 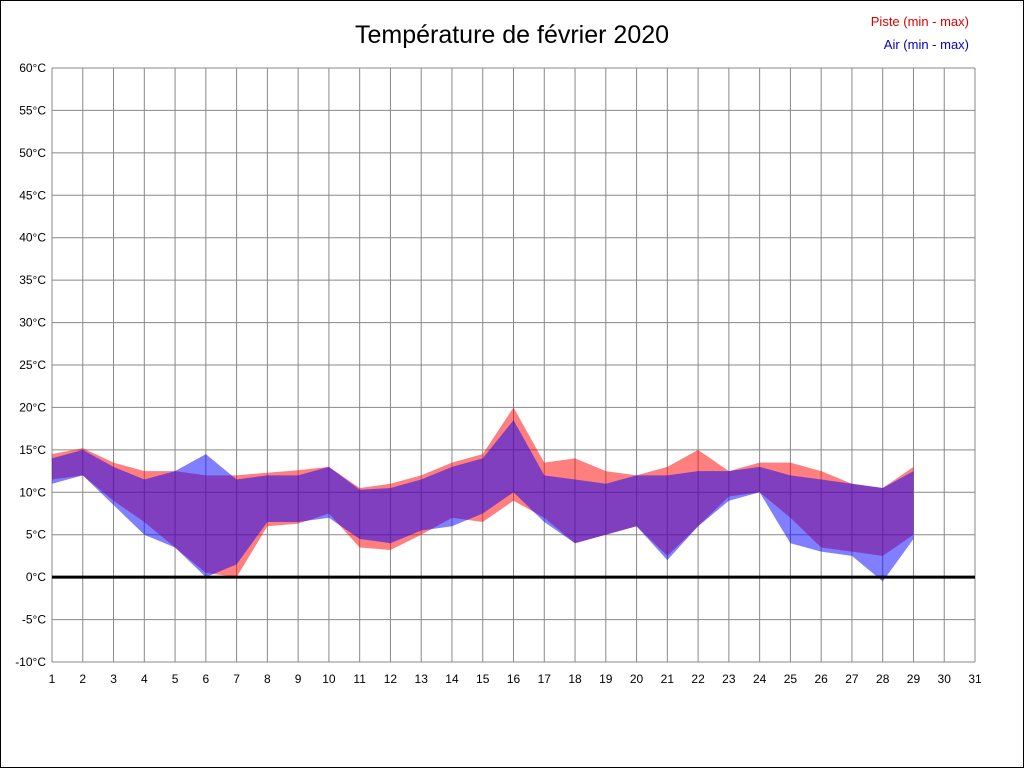 I want to click on y-tick-label: 40°C, so click(x=32, y=238).